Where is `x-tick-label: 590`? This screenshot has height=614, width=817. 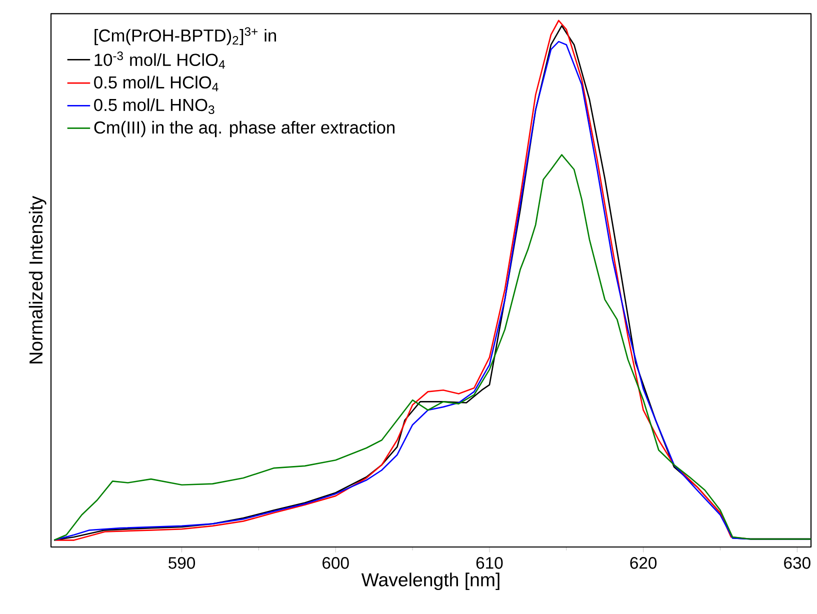 x-tick-label: 590 is located at coordinates (182, 563).